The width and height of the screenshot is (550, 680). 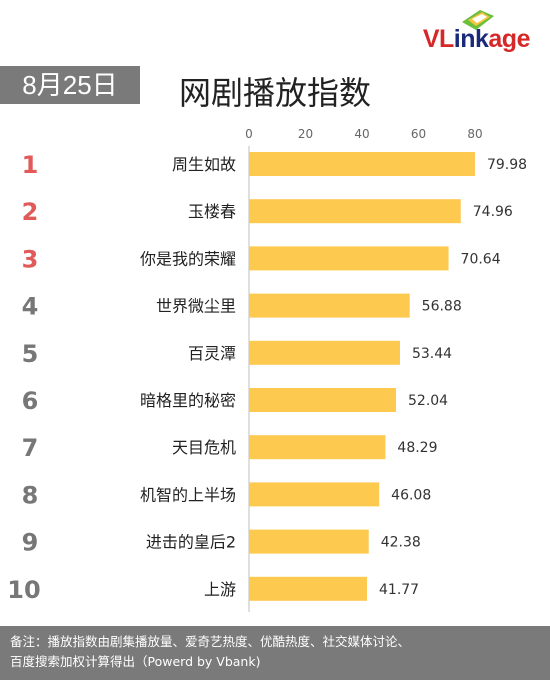 What do you see at coordinates (274, 93) in the screenshot?
I see `chart-title: 网剧播放指数` at bounding box center [274, 93].